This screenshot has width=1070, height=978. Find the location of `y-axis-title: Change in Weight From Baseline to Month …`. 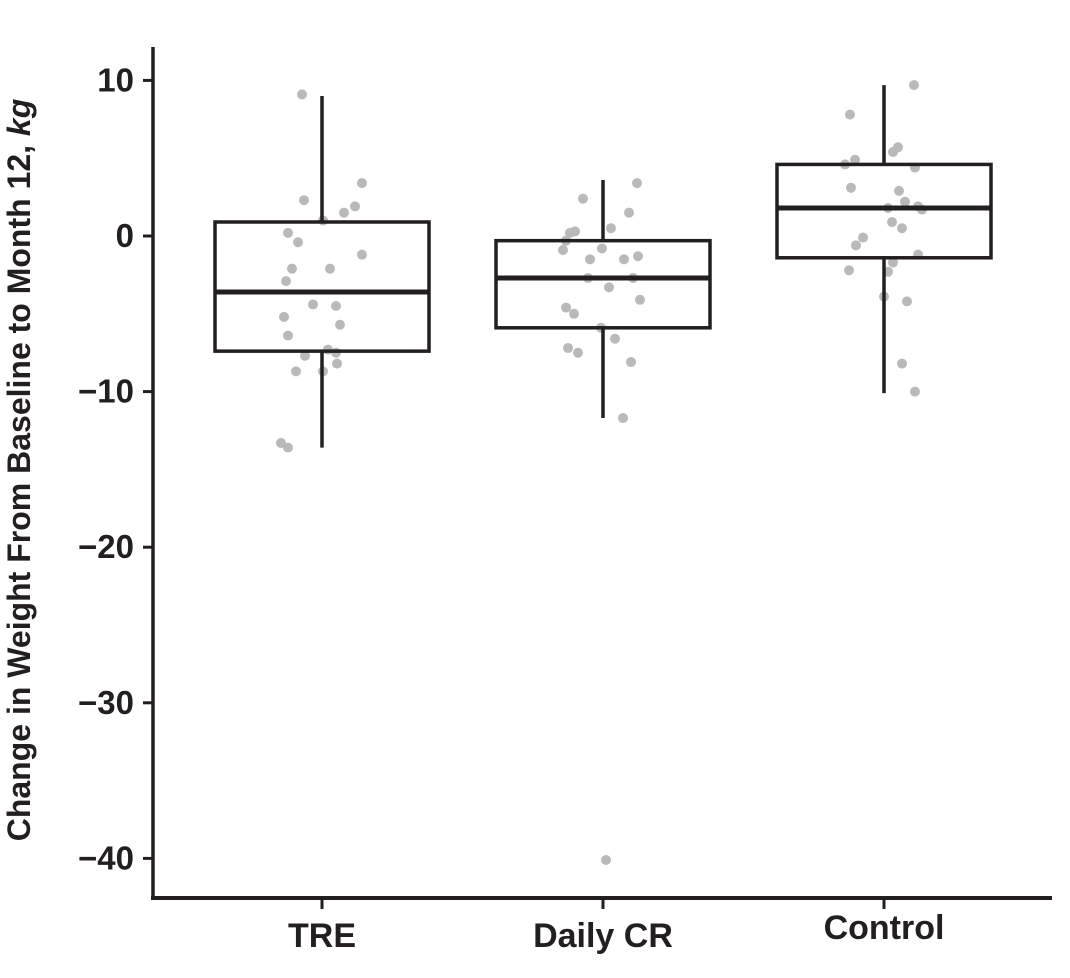

y-axis-title: Change in Weight From Baseline to Month … is located at coordinates (19, 470).